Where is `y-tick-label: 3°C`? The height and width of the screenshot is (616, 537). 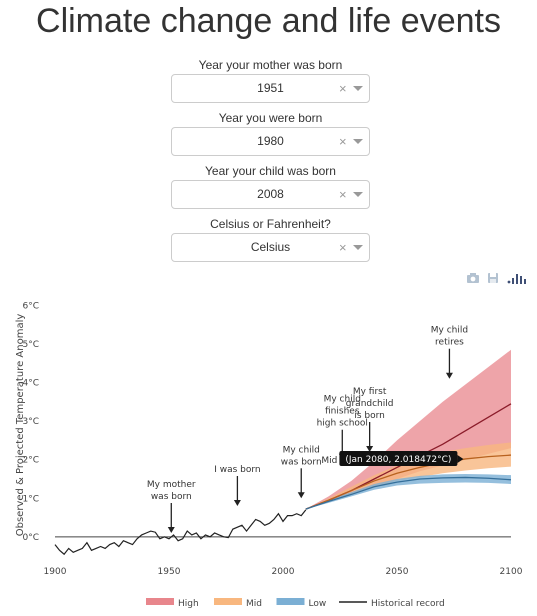 y-tick-label: 3°C is located at coordinates (30, 422).